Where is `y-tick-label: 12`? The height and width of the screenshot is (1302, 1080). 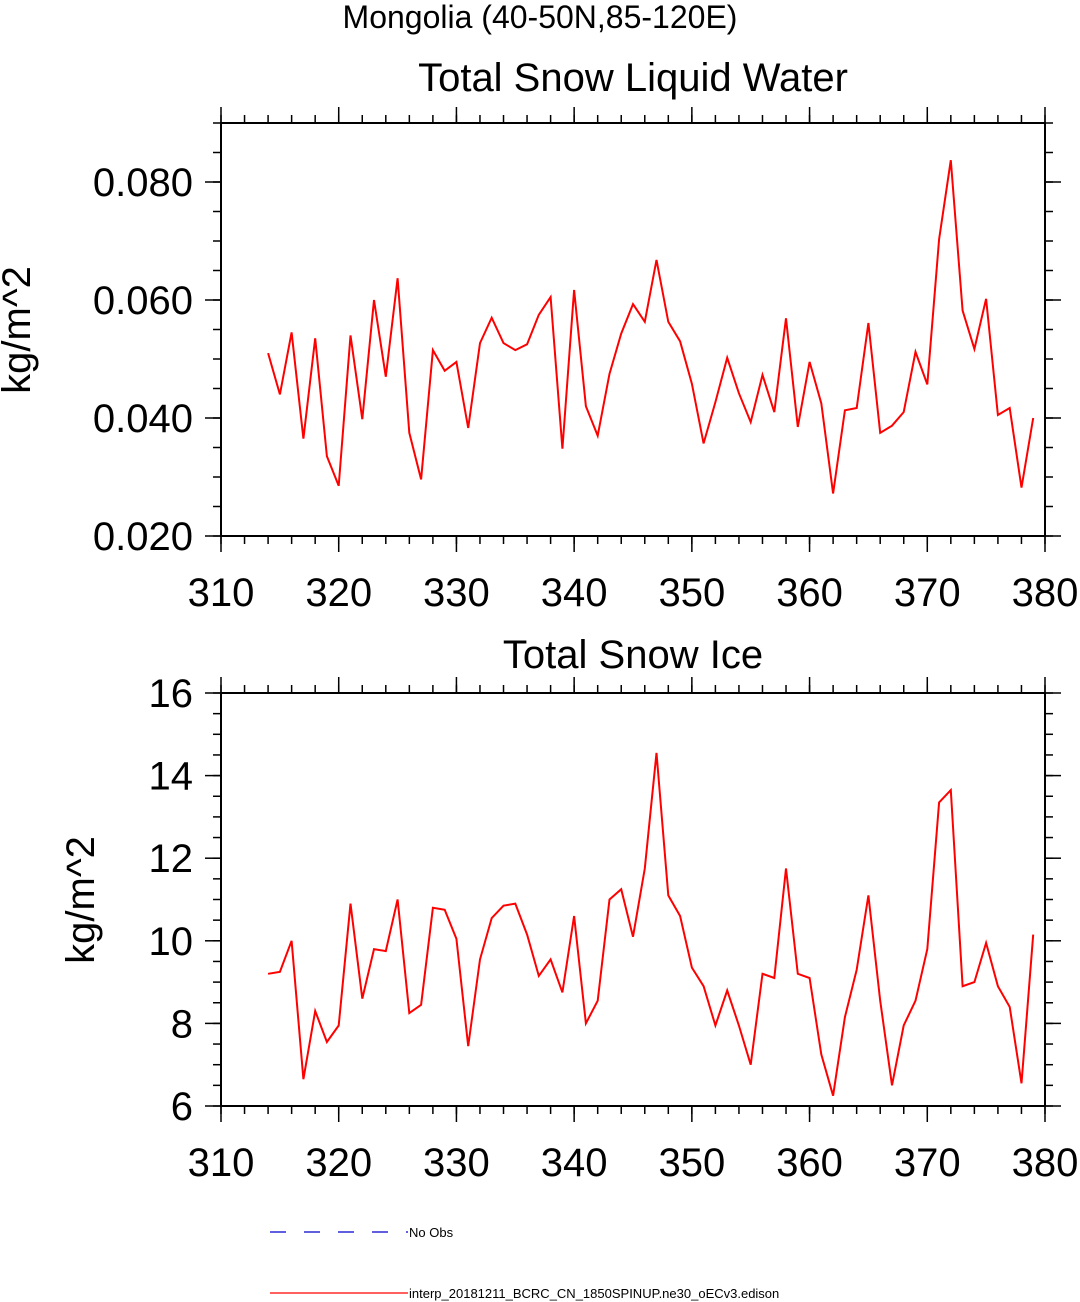 y-tick-label: 12 is located at coordinates (171, 859).